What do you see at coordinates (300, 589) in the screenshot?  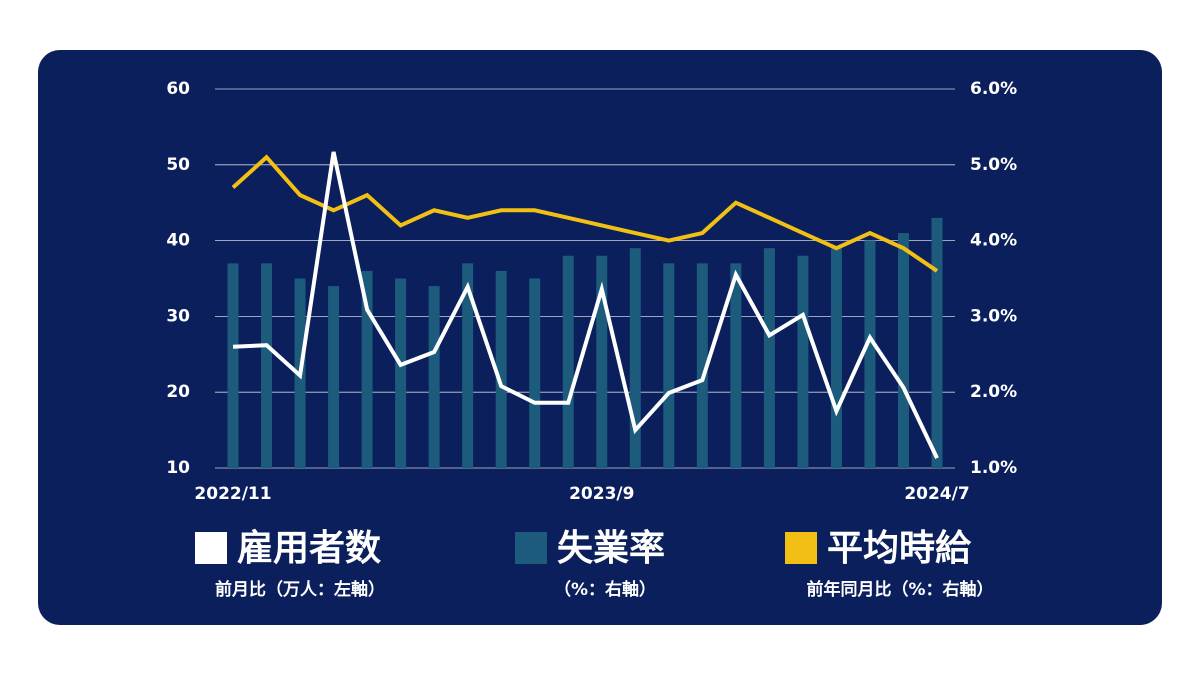 I see `legend-note: 前月比（万人：左軸）` at bounding box center [300, 589].